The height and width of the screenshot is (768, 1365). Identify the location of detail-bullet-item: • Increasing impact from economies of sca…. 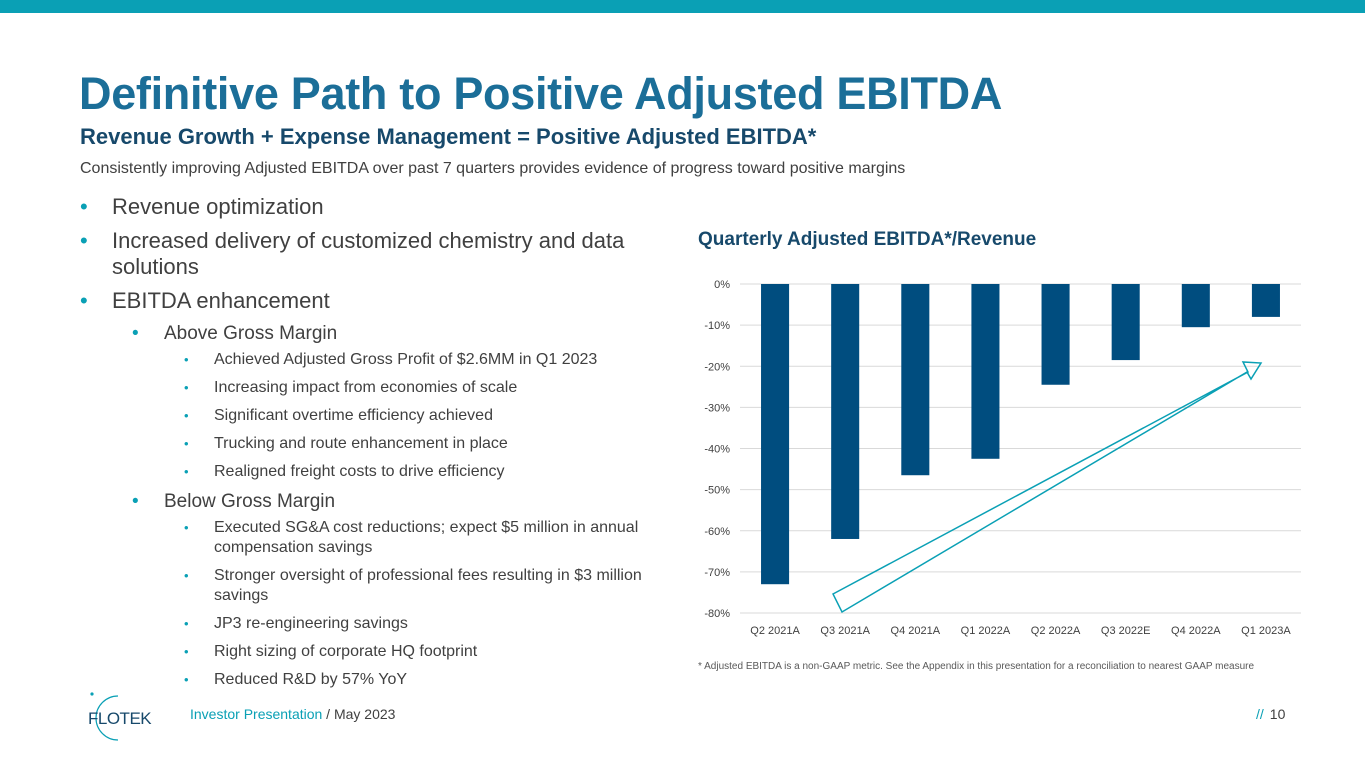
(375, 388).